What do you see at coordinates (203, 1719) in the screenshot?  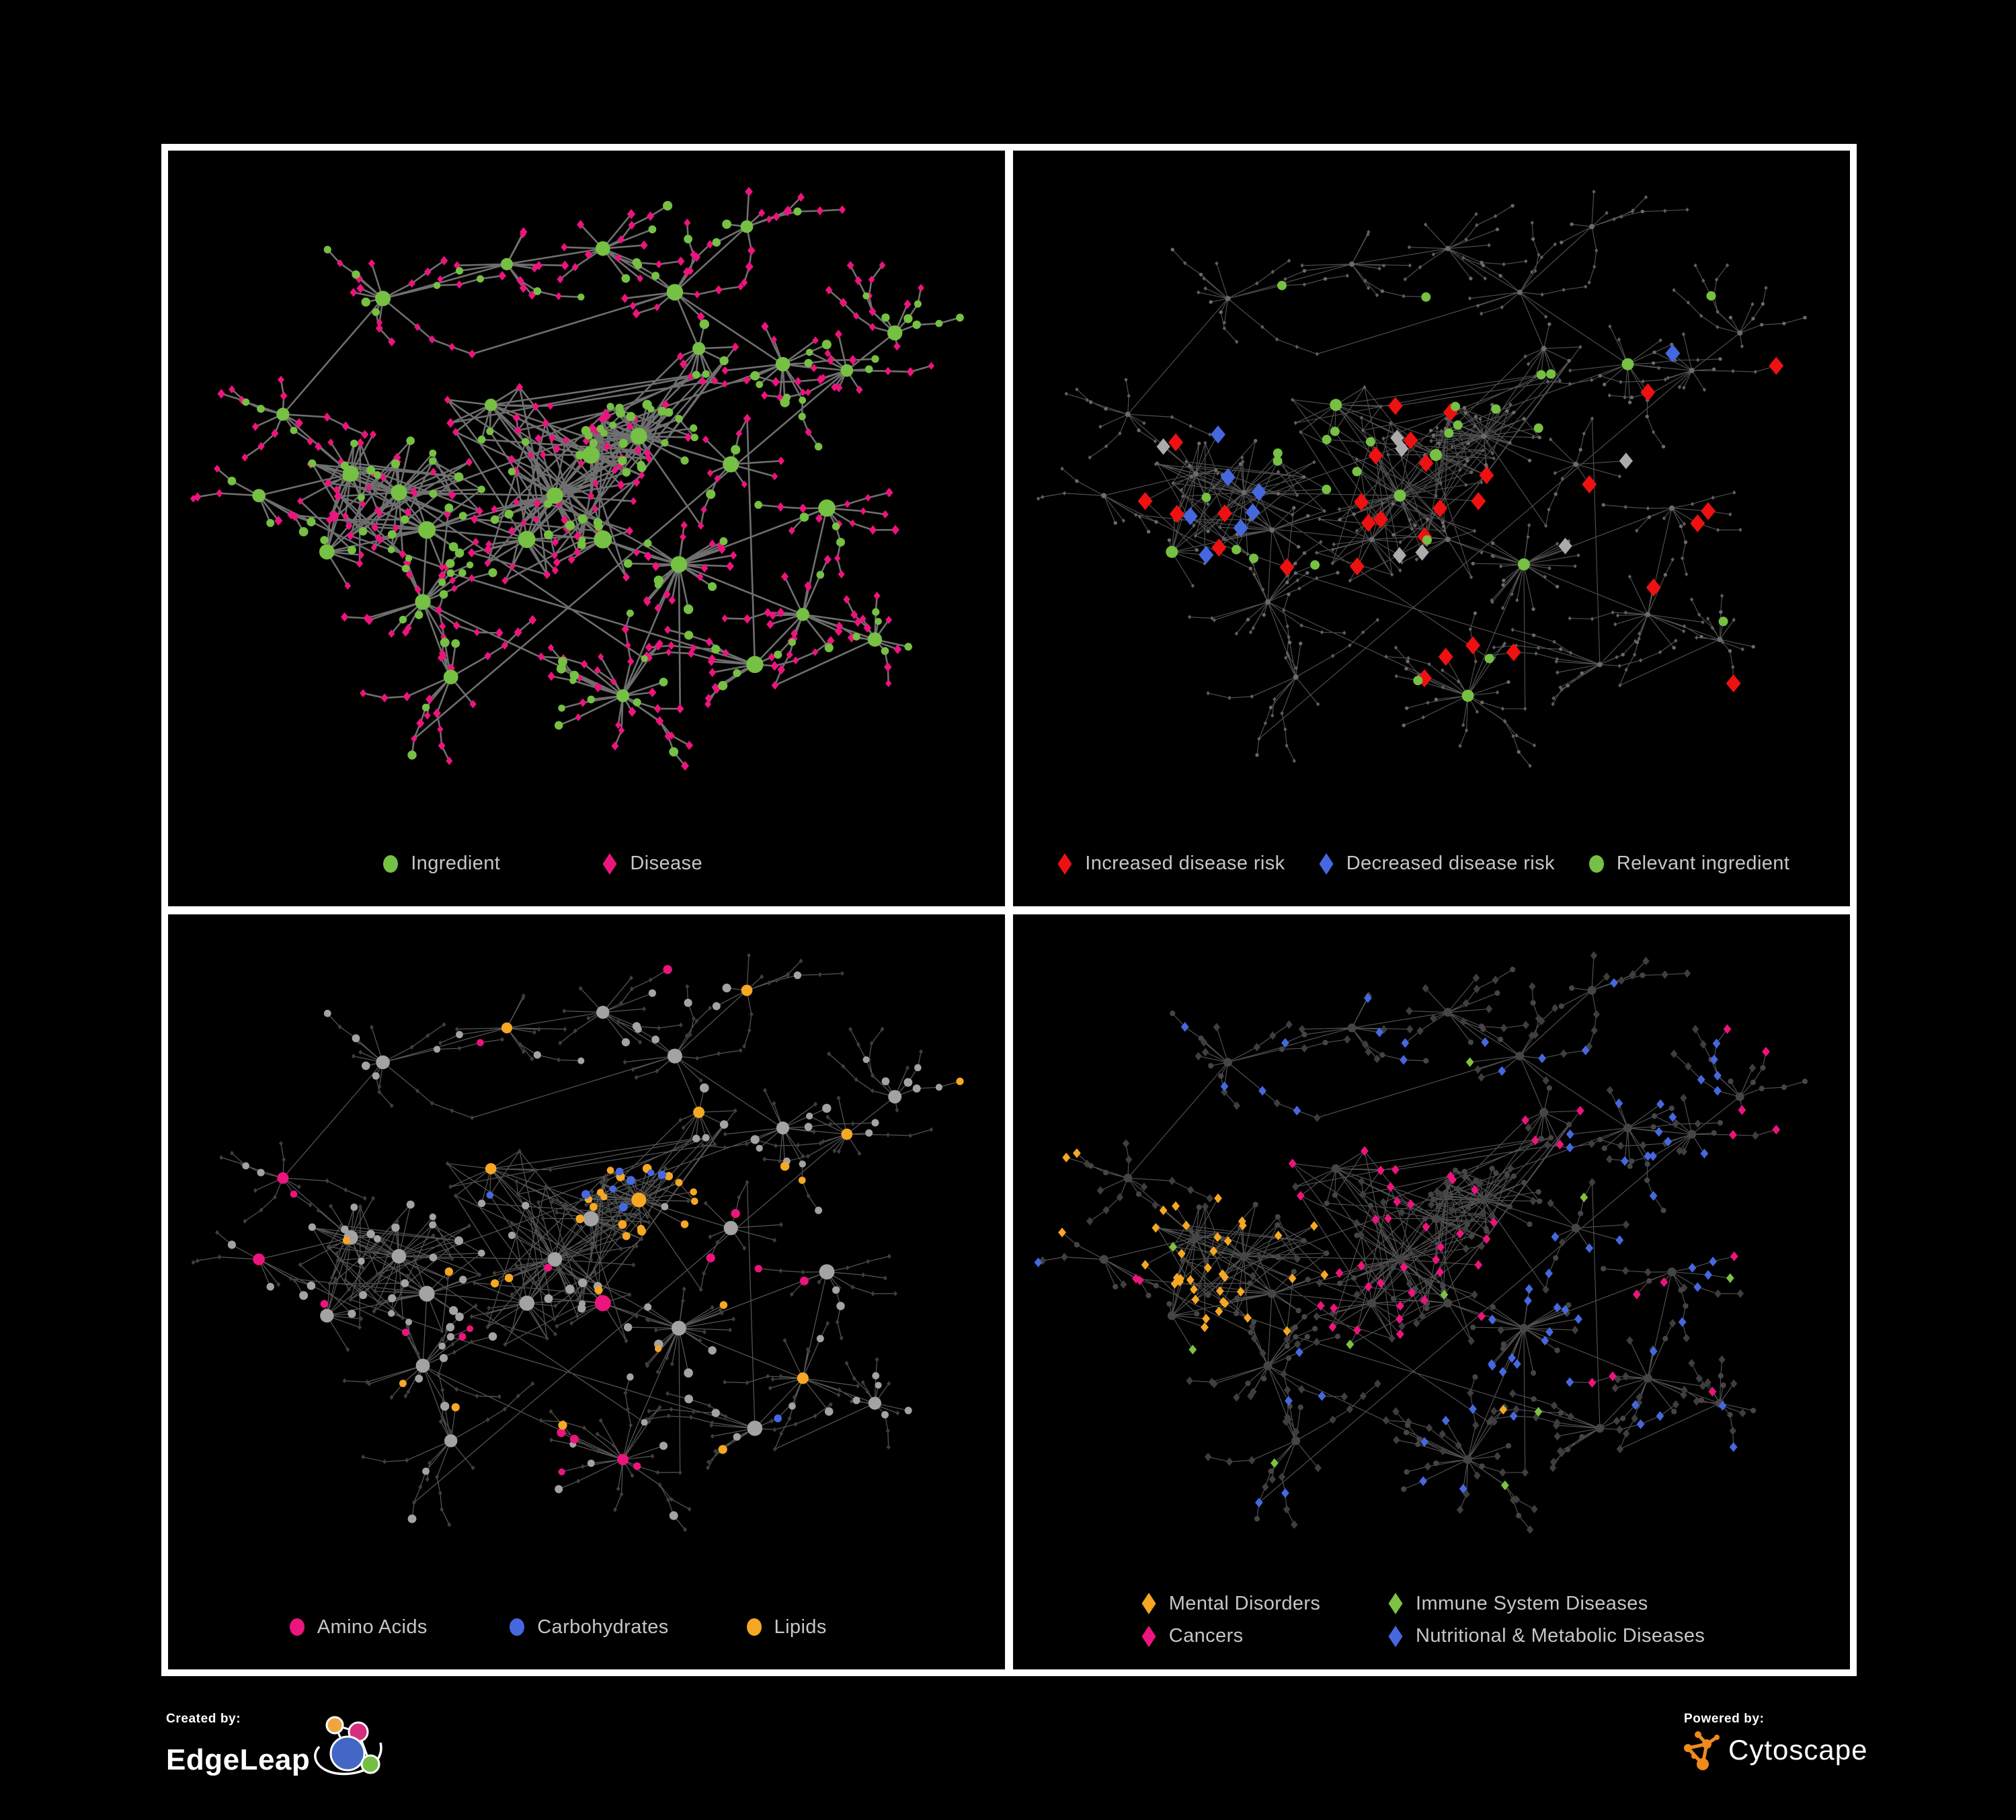 I see `created-by-label: Created by:` at bounding box center [203, 1719].